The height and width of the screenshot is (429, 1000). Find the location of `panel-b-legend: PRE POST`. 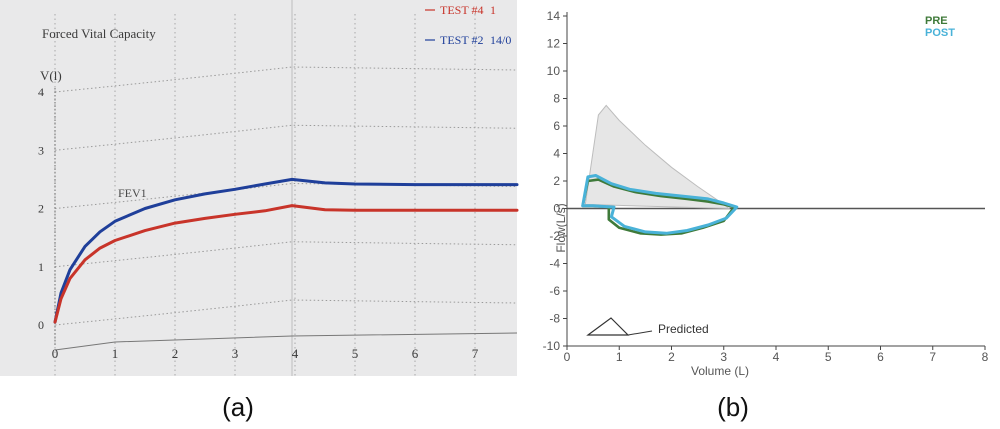

panel-b-legend: PRE POST is located at coordinates (940, 27).